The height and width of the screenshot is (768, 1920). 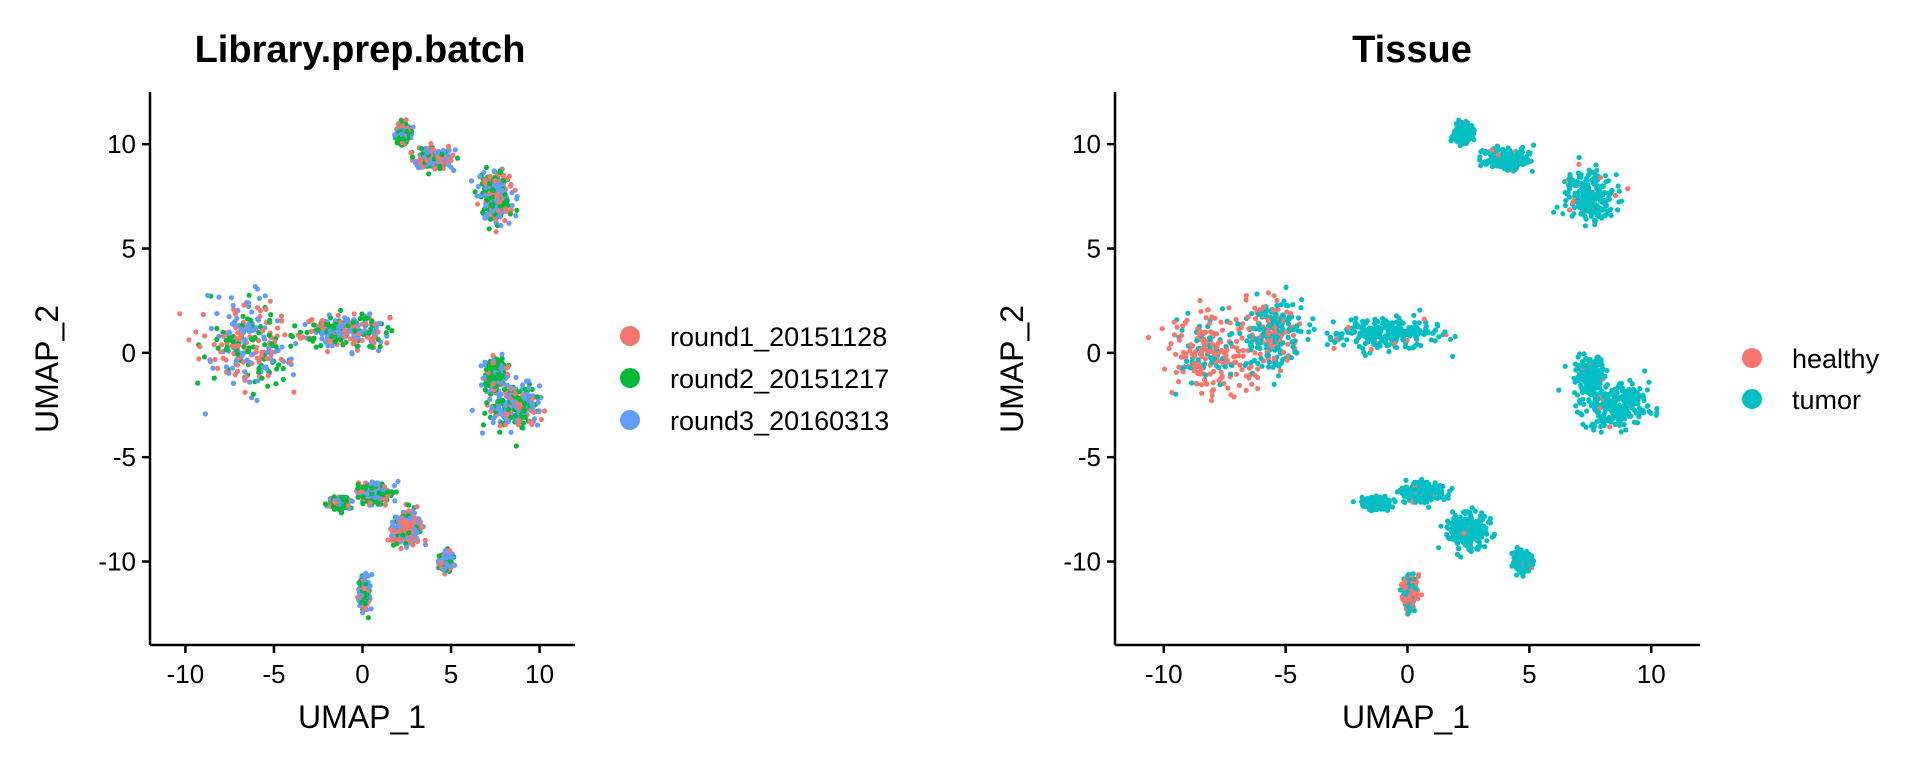 What do you see at coordinates (129, 353) in the screenshot?
I see `y-tick-label: 0` at bounding box center [129, 353].